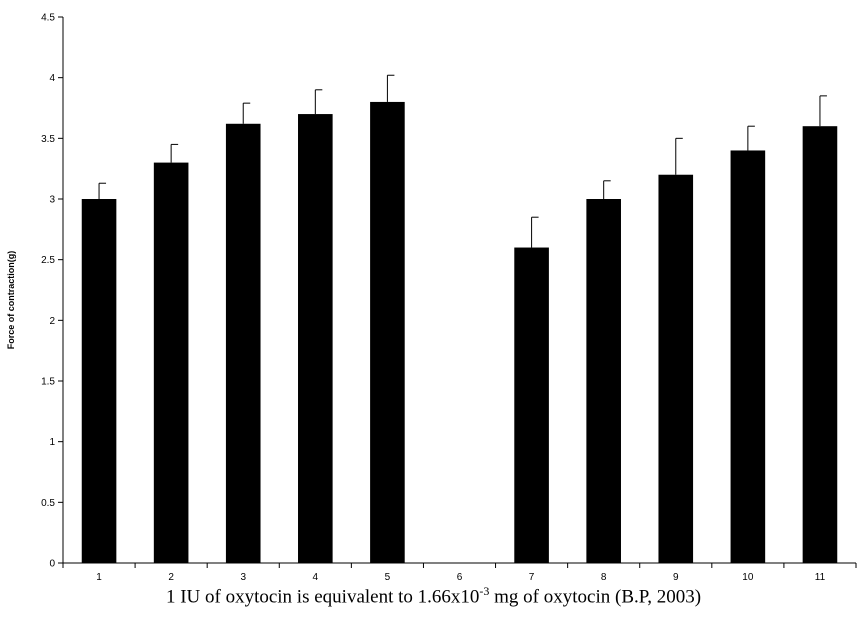 This screenshot has width=867, height=638. What do you see at coordinates (316, 576) in the screenshot?
I see `x-tick-label: 4` at bounding box center [316, 576].